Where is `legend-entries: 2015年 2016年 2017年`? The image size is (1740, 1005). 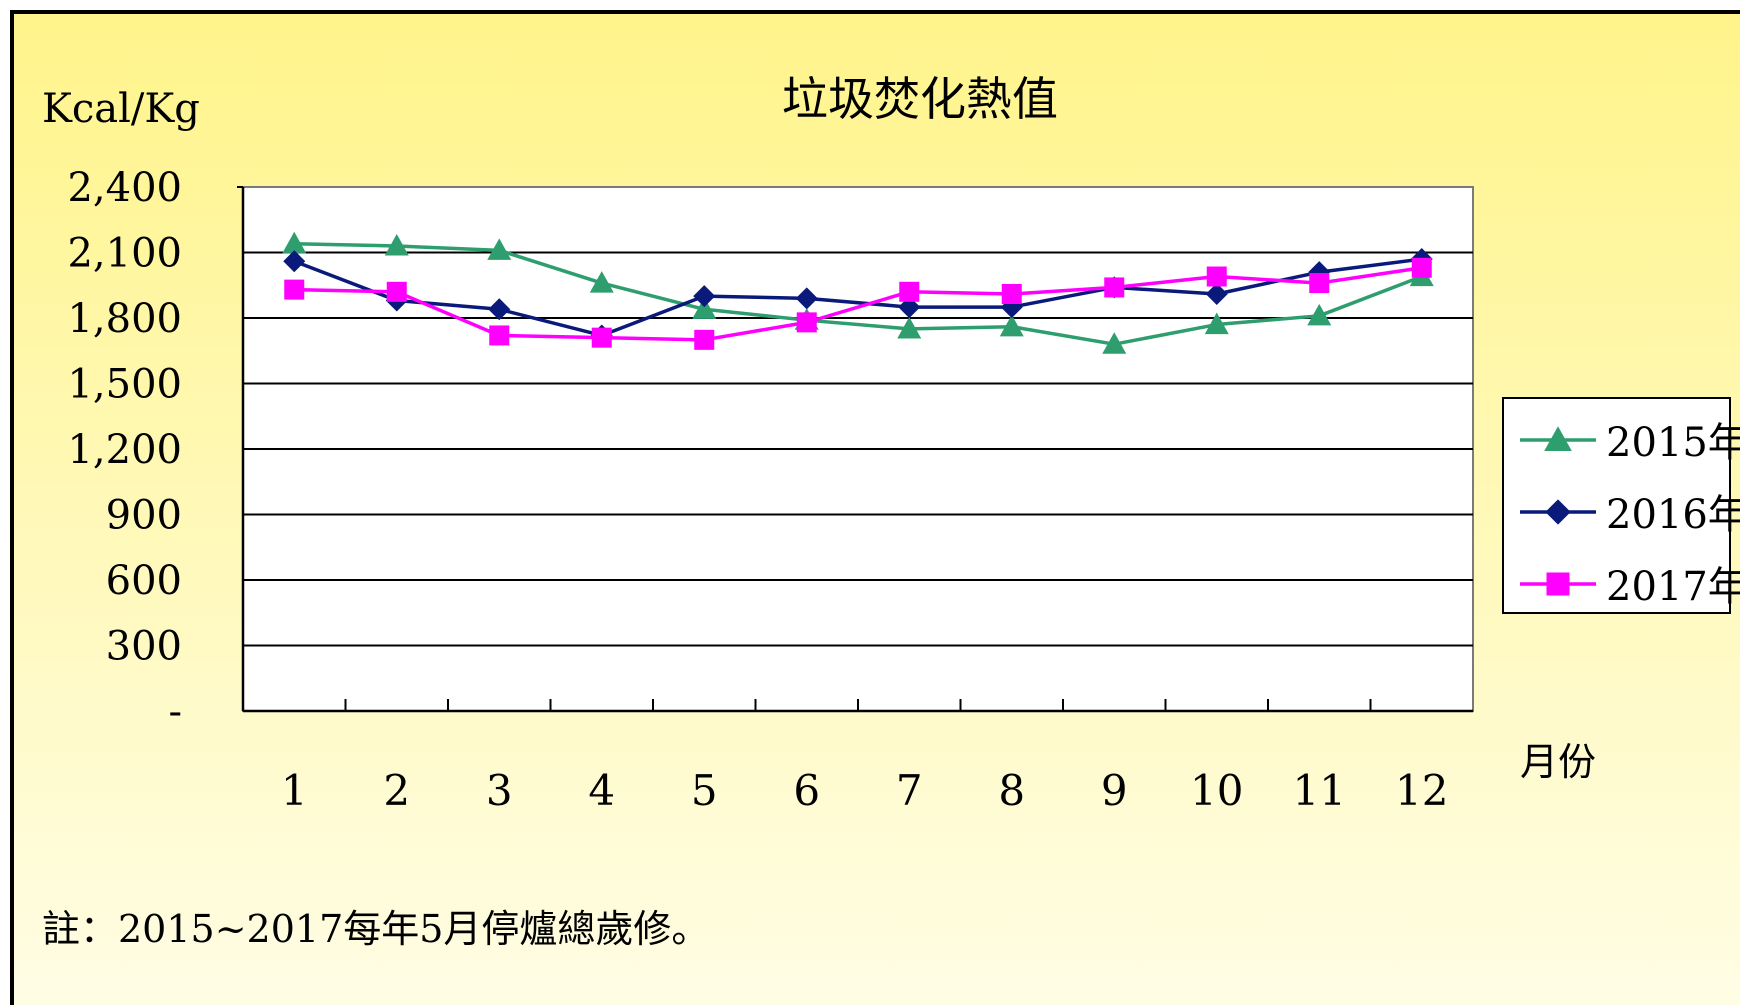
legend-entries: 2015年 2016年 2017年 is located at coordinates (1630, 515).